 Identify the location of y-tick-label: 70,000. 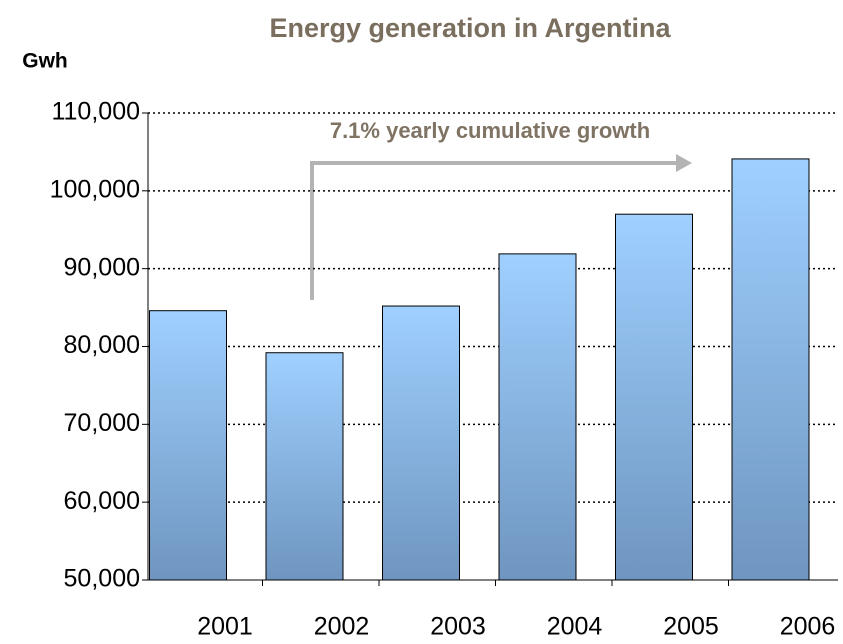
(102, 423).